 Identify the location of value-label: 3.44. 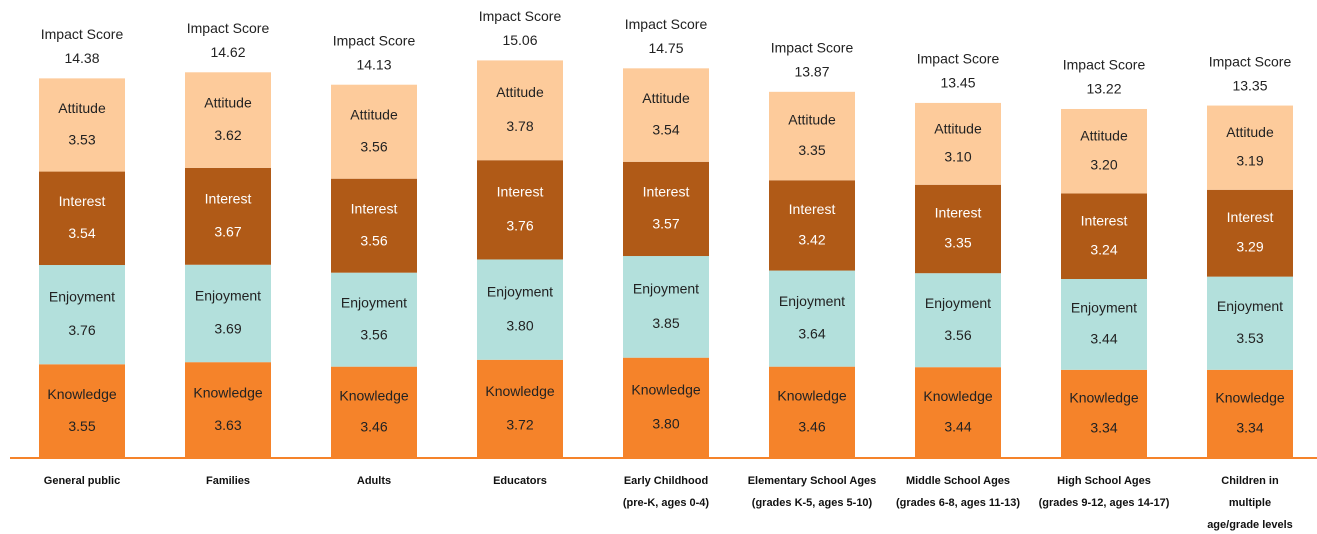
(957, 427).